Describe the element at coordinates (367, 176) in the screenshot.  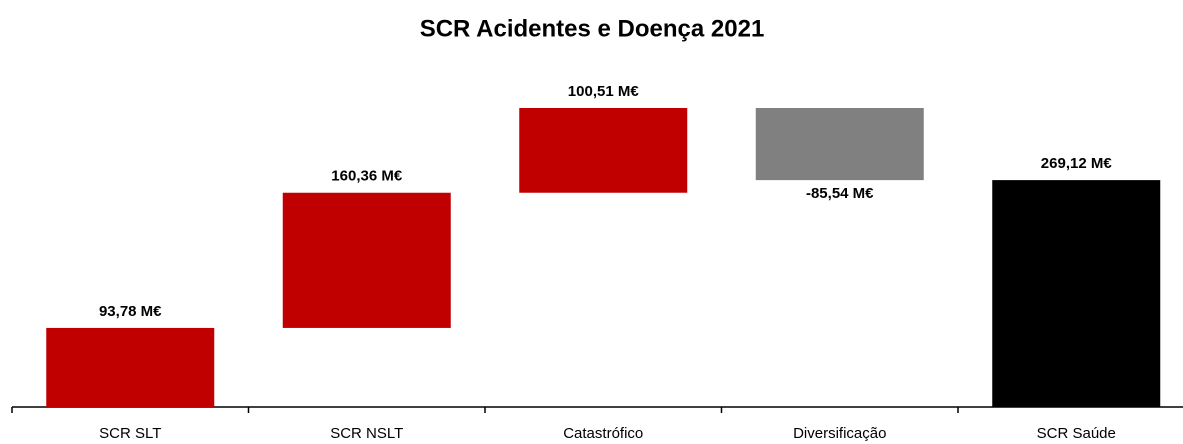
I see `value-label: 160,36 M€` at that location.